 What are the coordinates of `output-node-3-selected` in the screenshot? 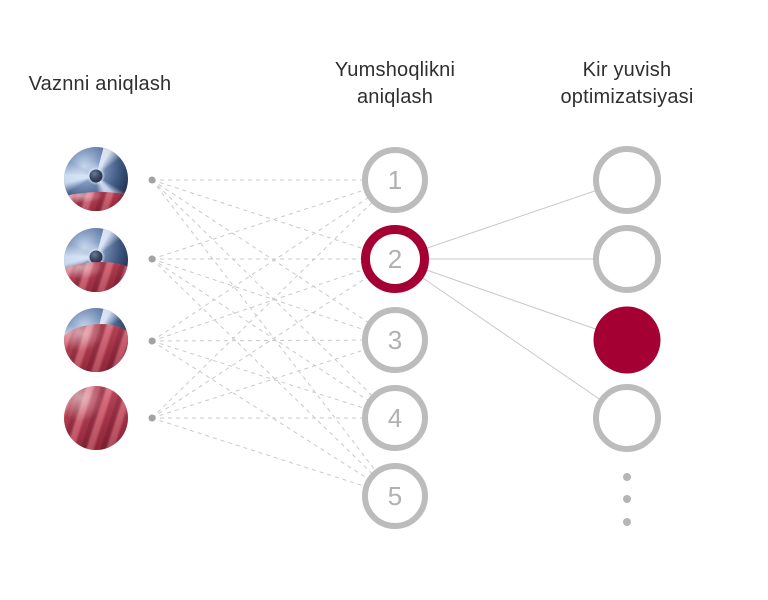 It's located at (627, 340).